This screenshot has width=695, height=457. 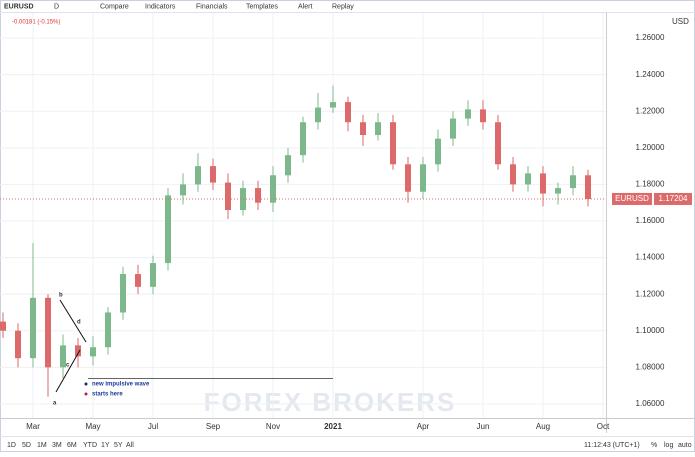 What do you see at coordinates (650, 366) in the screenshot?
I see `y-tick-label: 1.08000` at bounding box center [650, 366].